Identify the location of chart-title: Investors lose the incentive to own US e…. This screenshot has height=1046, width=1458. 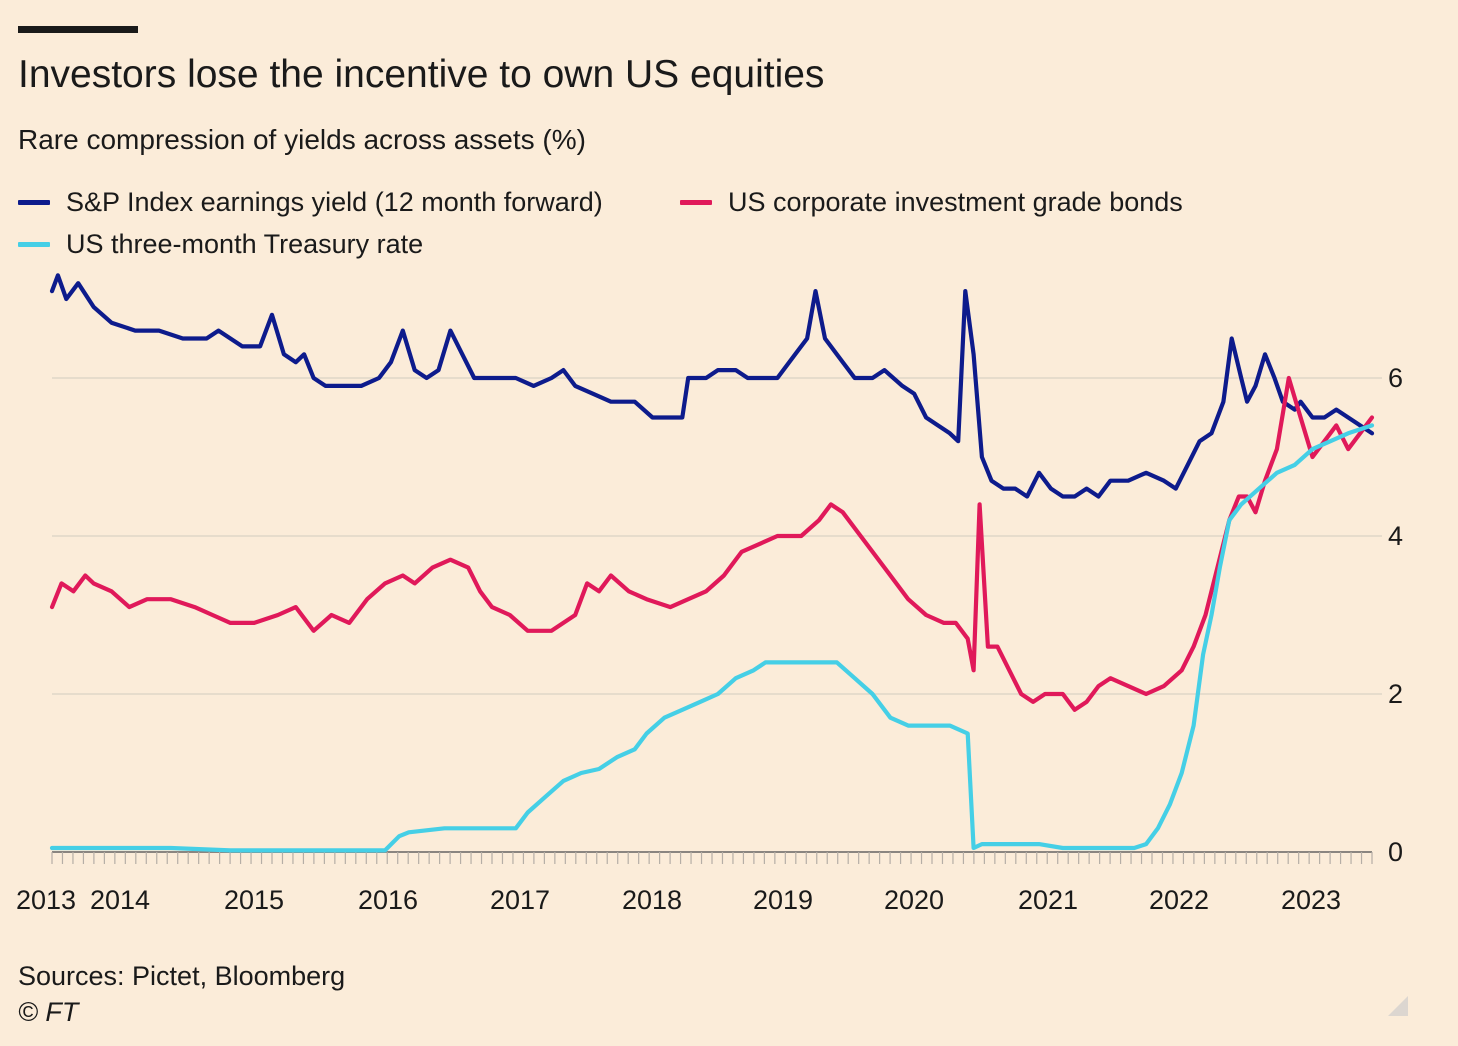
(421, 74).